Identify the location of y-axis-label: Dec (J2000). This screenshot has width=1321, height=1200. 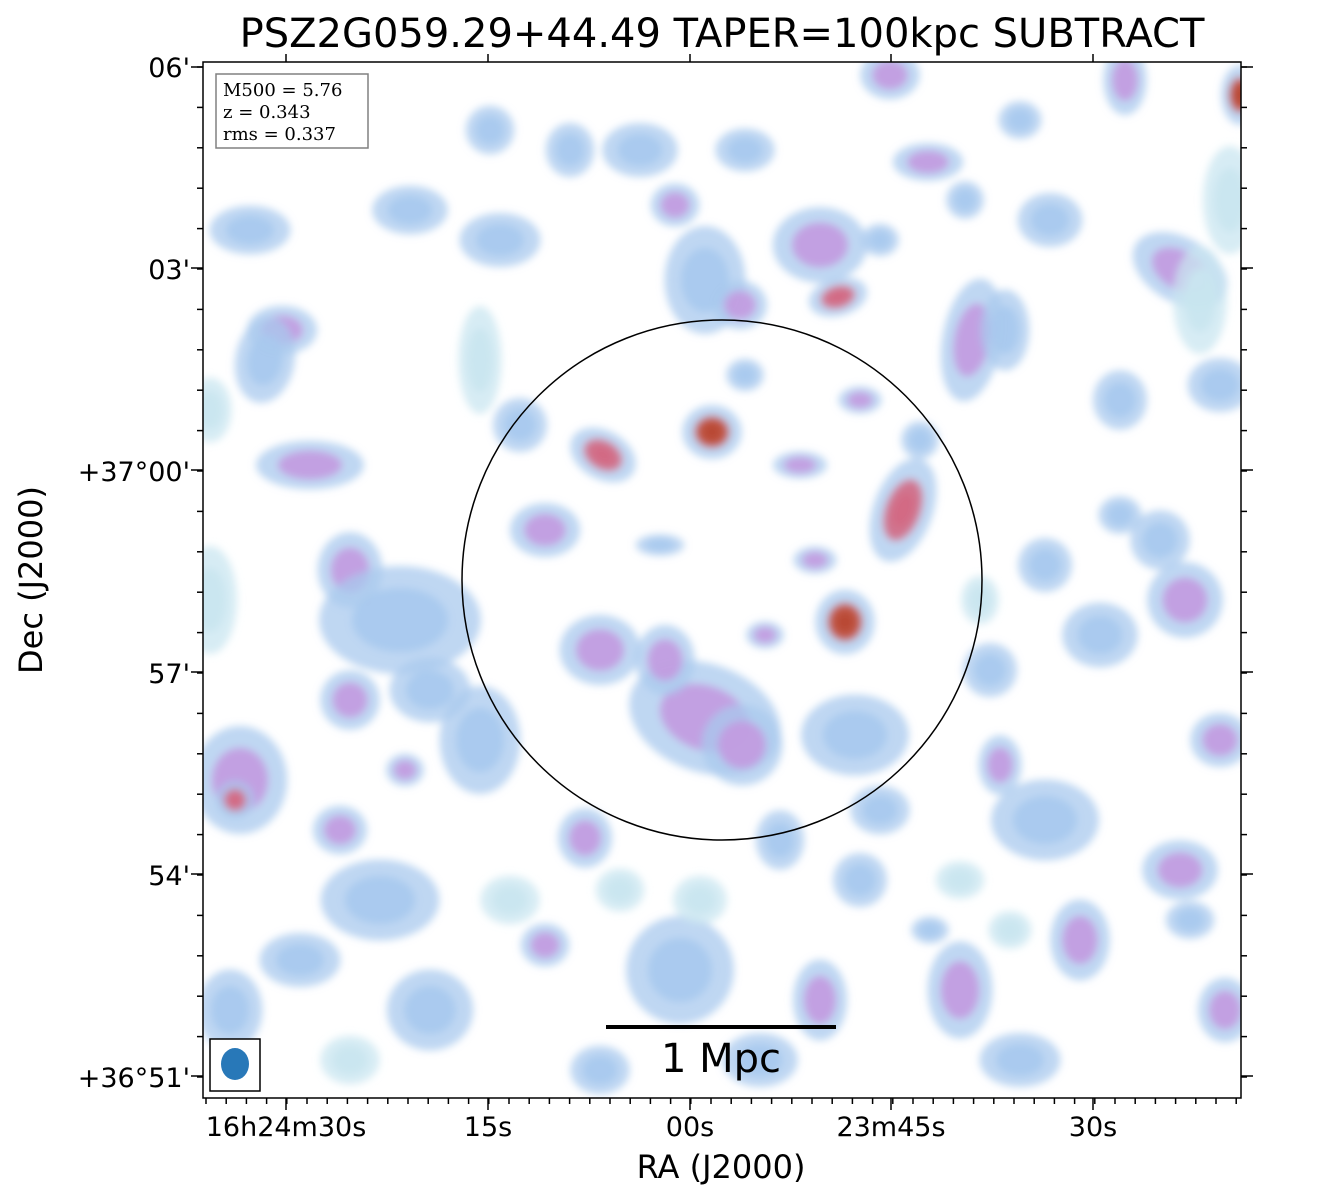
(31, 580).